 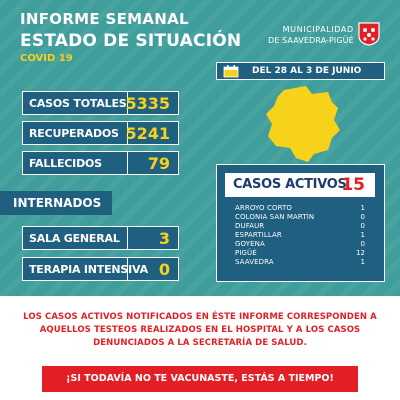 I want to click on list-item: PIGÜÉ 12, so click(x=305, y=253).